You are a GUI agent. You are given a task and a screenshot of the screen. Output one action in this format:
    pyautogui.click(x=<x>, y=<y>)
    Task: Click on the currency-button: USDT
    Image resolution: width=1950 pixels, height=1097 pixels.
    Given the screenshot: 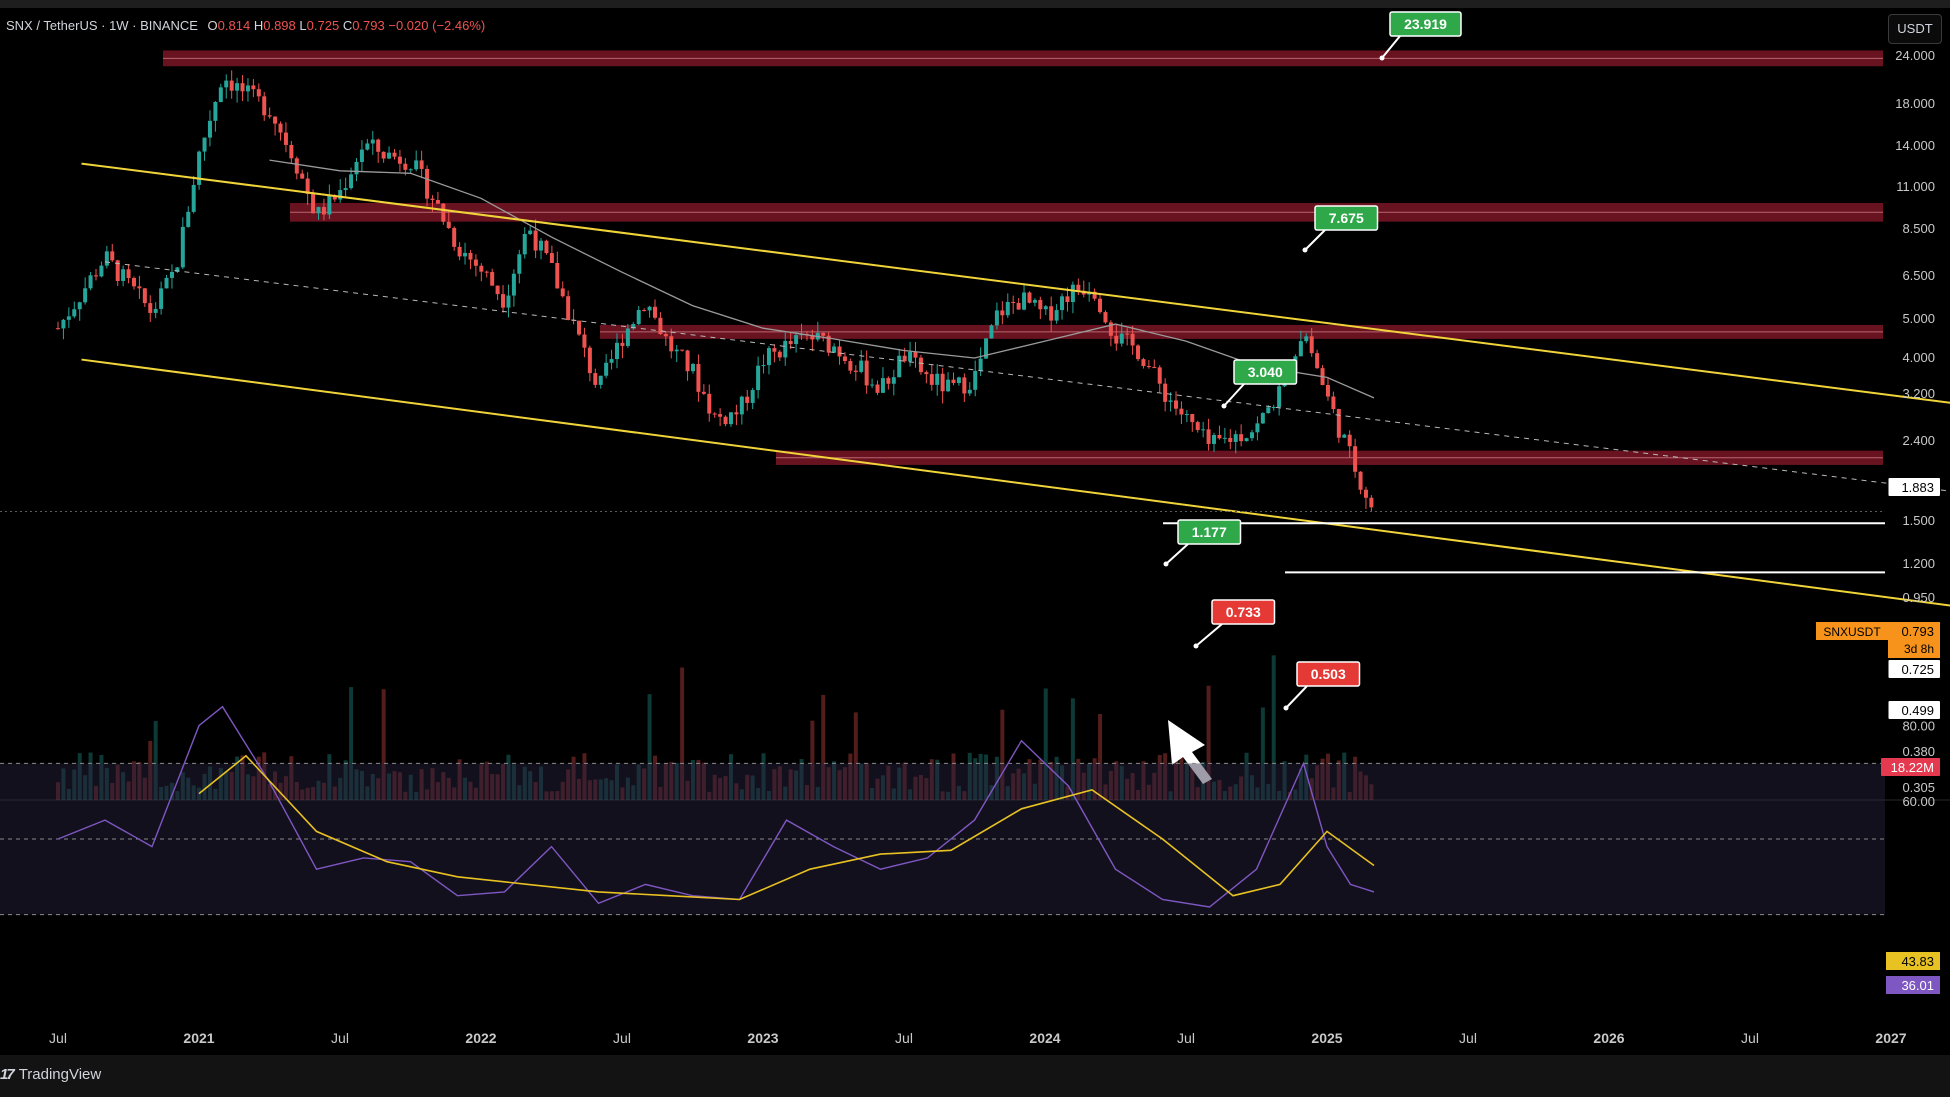 What is the action you would take?
    pyautogui.click(x=1915, y=29)
    